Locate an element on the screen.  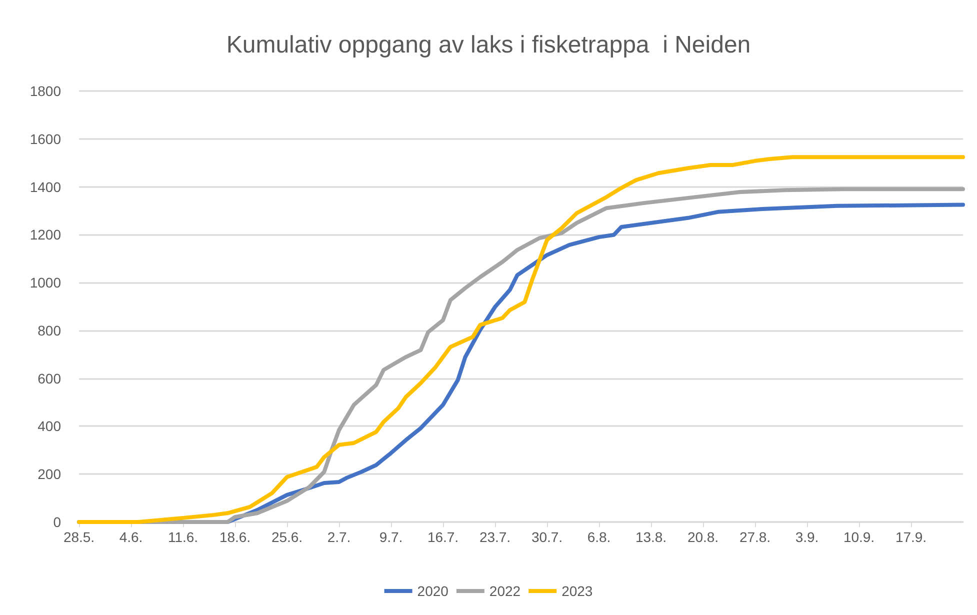
x-tick-label: 3.9. is located at coordinates (807, 537).